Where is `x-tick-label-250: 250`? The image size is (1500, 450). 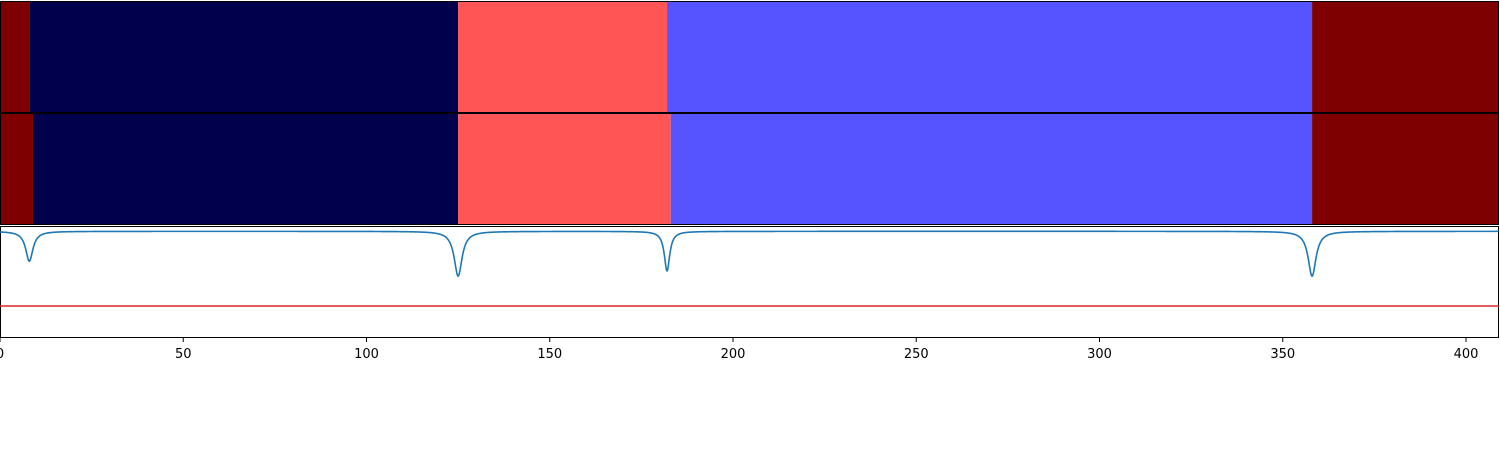
x-tick-label-250: 250 is located at coordinates (916, 354).